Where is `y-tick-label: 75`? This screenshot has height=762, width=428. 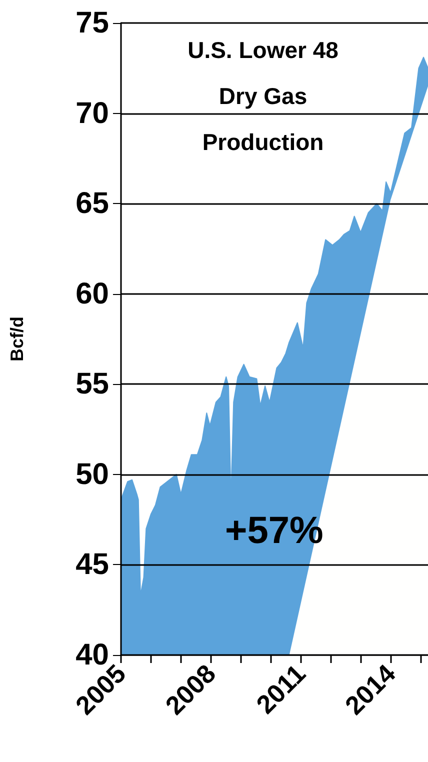 y-tick-label: 75 is located at coordinates (92, 23).